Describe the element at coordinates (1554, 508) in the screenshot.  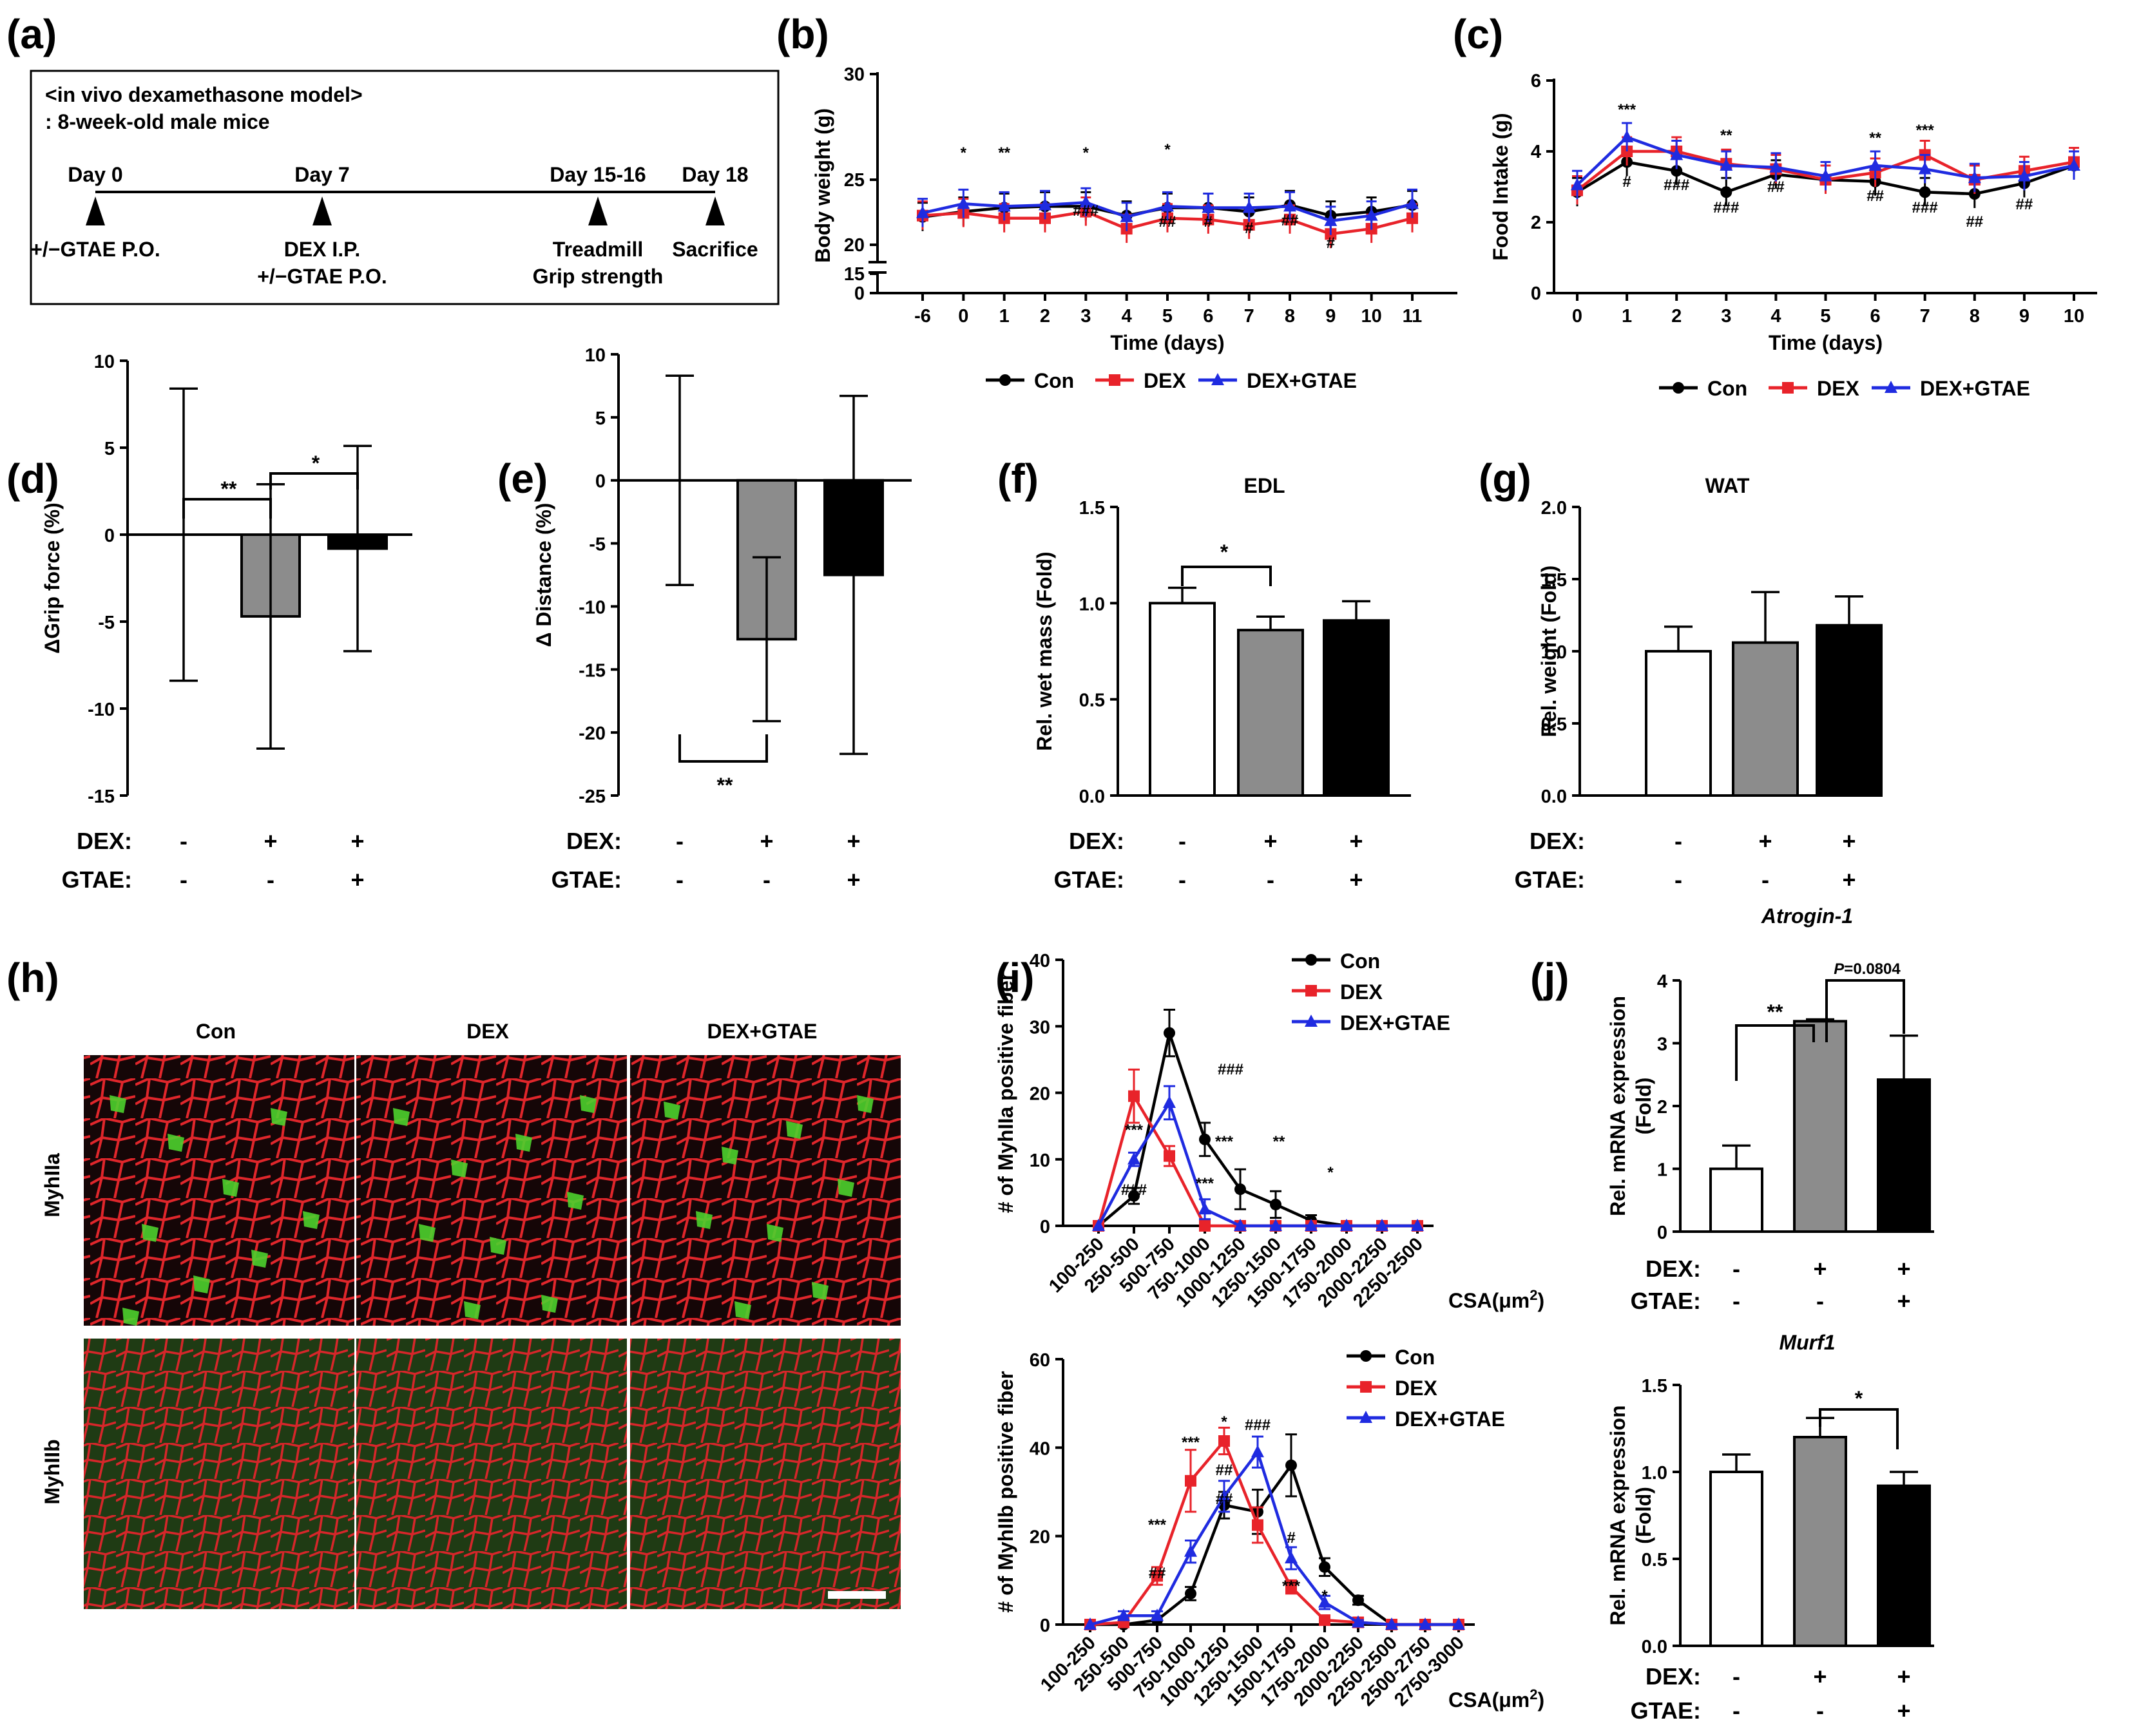
I see `y-tick-label: 2.0` at that location.